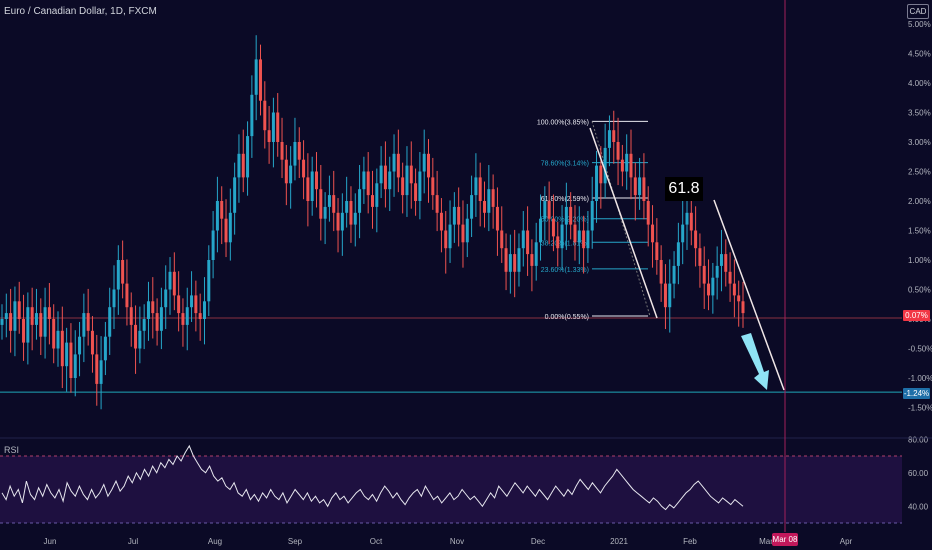 This screenshot has width=932, height=550. I want to click on currency-badge: CAD, so click(918, 11).